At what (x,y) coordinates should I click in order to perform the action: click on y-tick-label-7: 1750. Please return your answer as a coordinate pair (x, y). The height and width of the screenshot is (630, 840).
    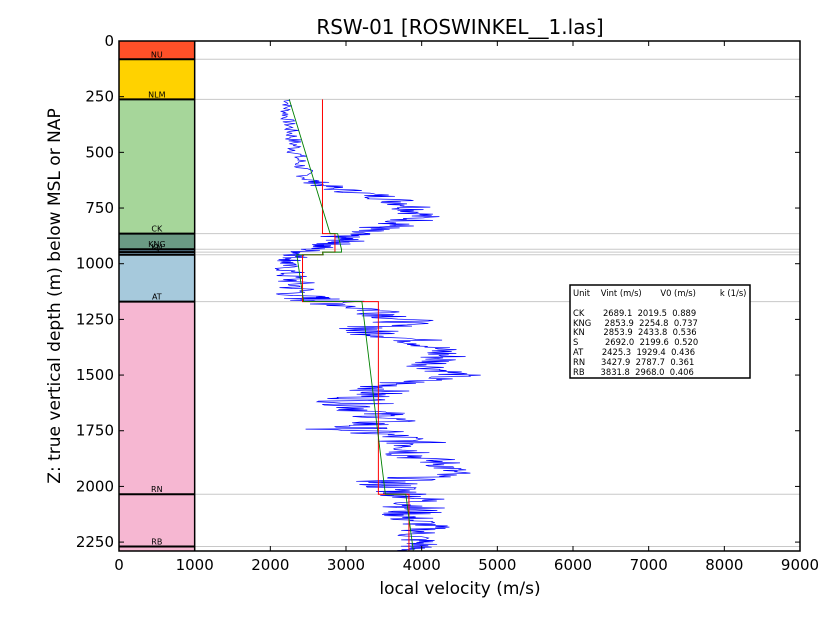
    Looking at the image, I should click on (95, 431).